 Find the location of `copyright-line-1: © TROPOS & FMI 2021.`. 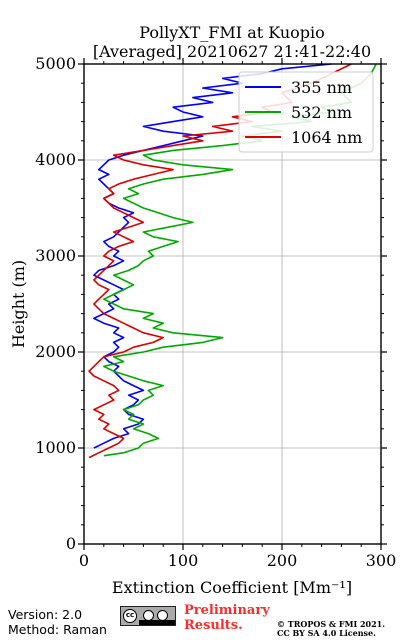

copyright-line-1: © TROPOS & FMI 2021. is located at coordinates (331, 624).